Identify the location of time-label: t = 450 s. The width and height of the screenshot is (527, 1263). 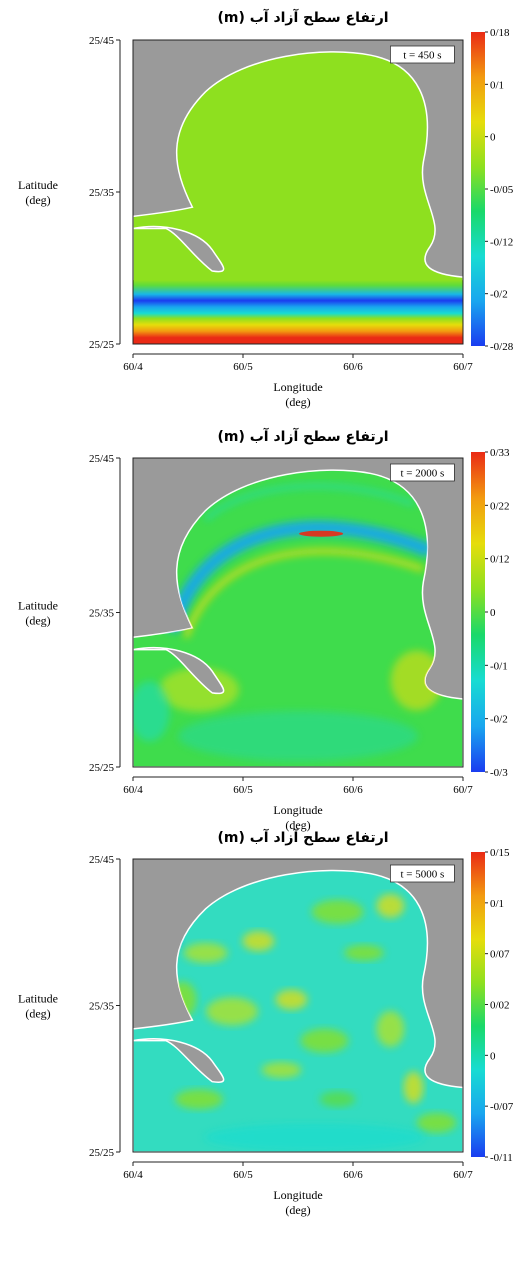
(422, 54).